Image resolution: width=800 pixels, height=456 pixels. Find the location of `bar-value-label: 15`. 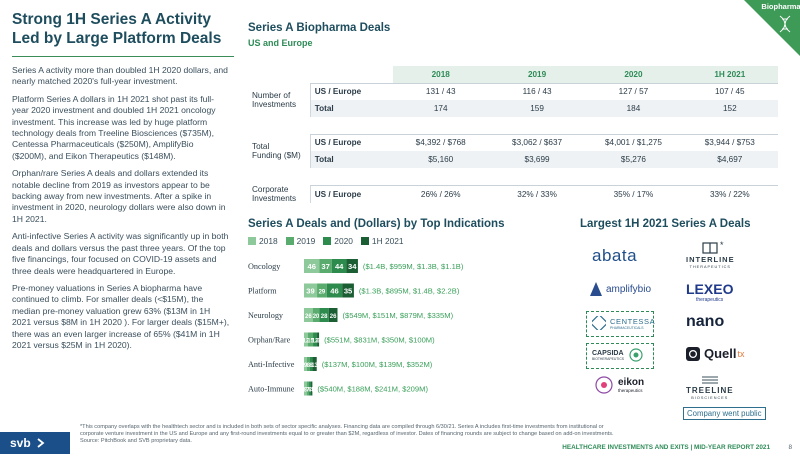

bar-value-label: 15 is located at coordinates (310, 341).